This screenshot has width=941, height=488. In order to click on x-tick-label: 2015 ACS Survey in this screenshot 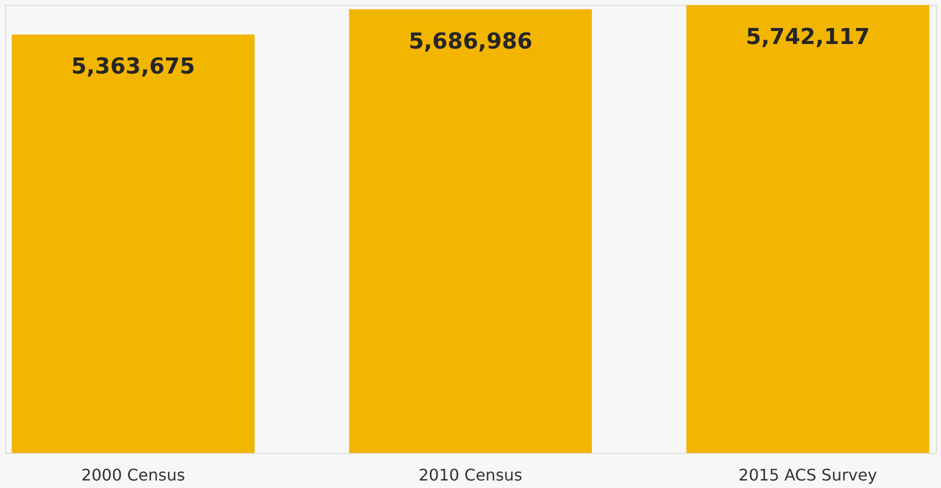, I will do `click(808, 475)`.